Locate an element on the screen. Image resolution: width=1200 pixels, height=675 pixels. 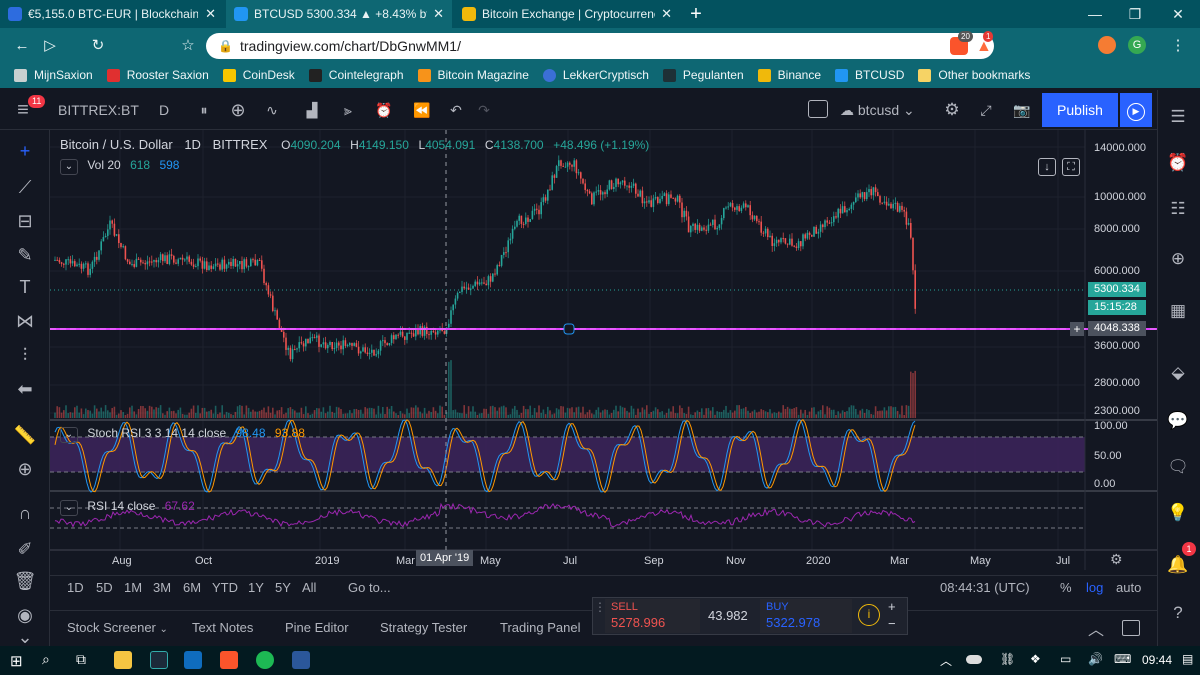
calendar-icon: ▦ is located at coordinates (1178, 310).